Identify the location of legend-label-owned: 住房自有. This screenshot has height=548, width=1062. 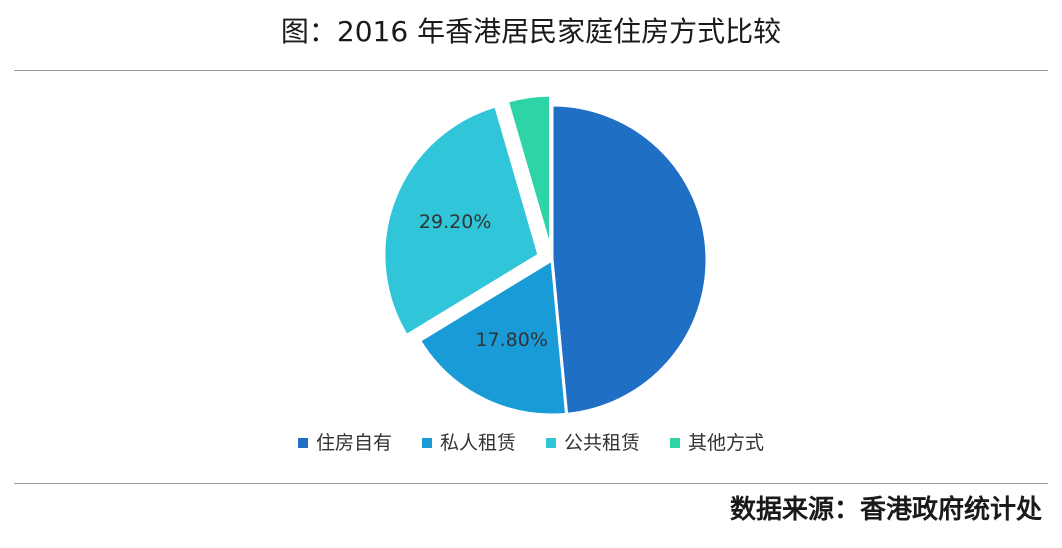
(353, 443).